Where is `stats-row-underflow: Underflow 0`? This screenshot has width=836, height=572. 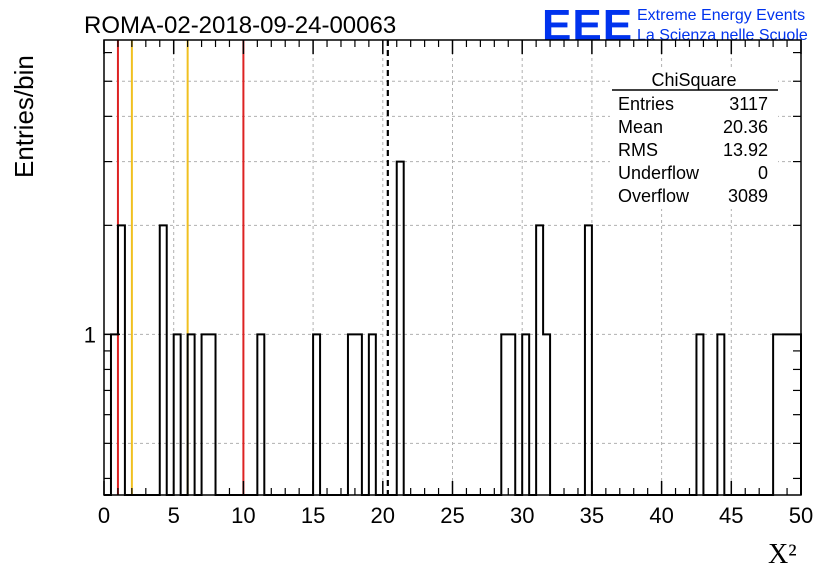 stats-row-underflow: Underflow 0 is located at coordinates (693, 173).